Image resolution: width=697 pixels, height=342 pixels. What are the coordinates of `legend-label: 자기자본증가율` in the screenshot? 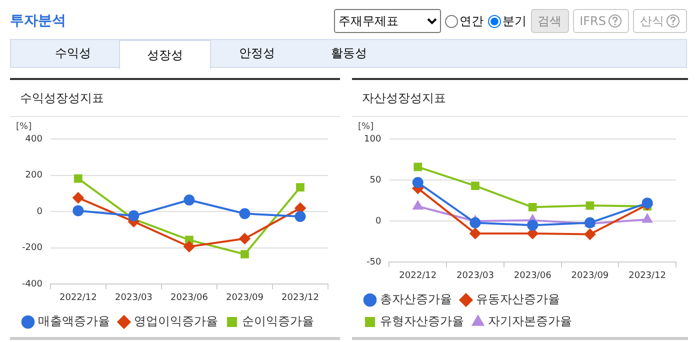 It's located at (530, 321).